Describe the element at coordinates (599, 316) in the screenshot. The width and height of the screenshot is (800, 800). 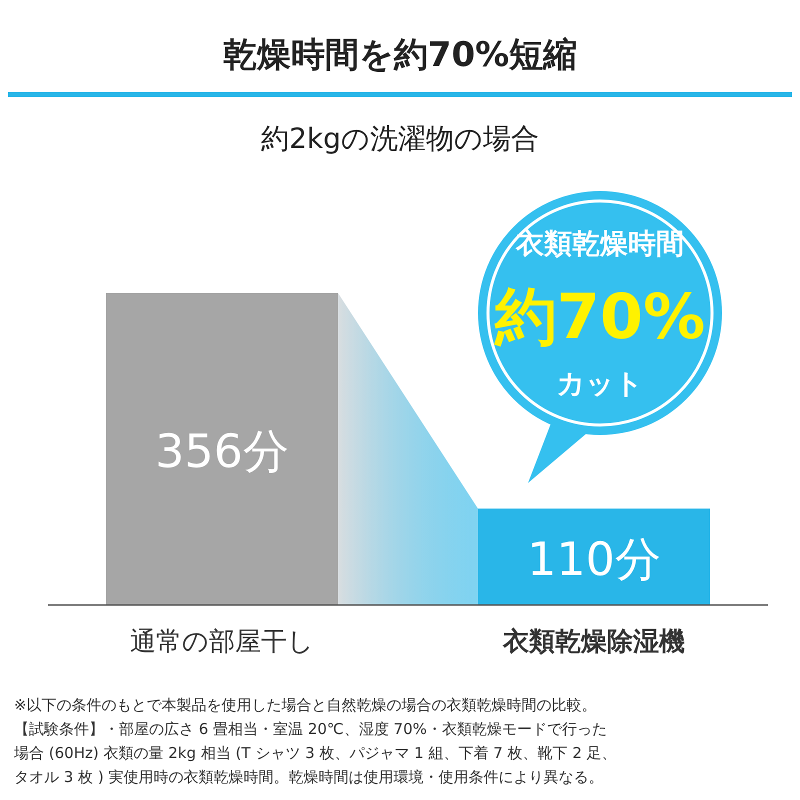
I see `annotation: 約70%` at that location.